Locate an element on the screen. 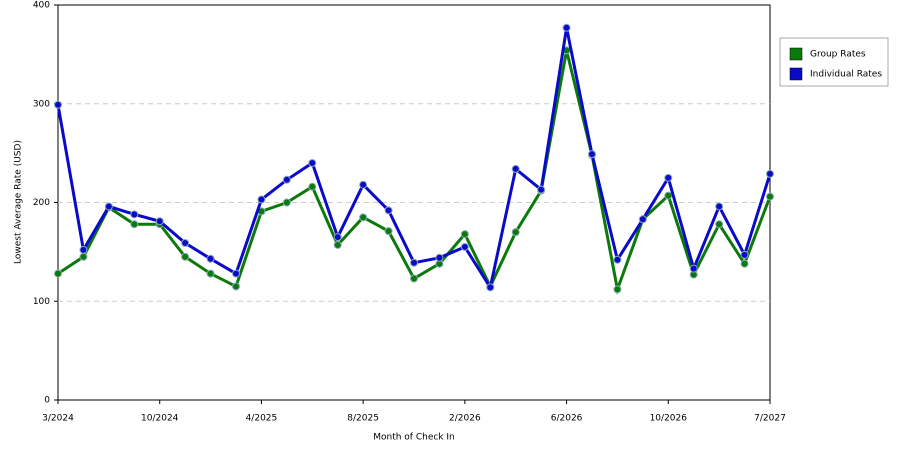 The height and width of the screenshot is (450, 900). x-tick-label: 6/2026 is located at coordinates (567, 419).